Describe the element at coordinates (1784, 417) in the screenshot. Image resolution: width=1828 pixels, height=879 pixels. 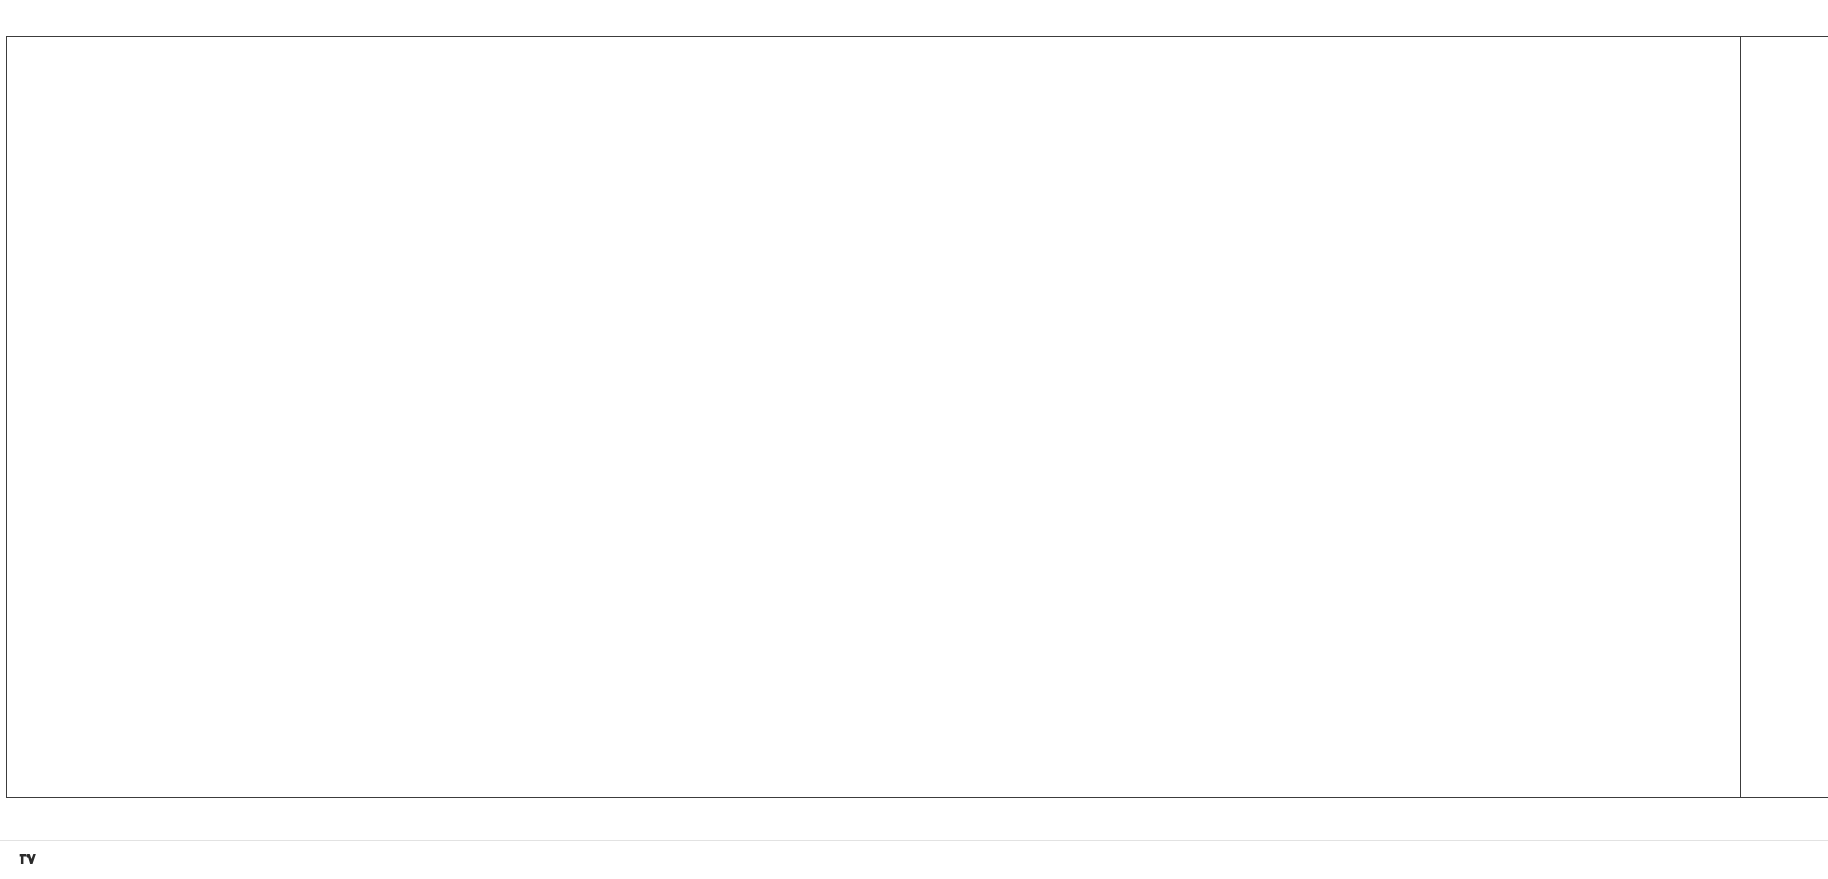
I see `price-axis` at that location.